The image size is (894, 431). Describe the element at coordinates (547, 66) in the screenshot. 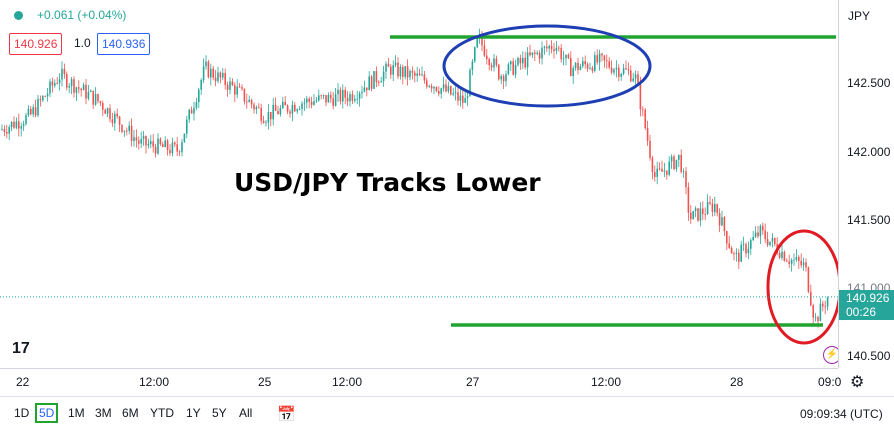

I see `consolidation-ellipse` at that location.